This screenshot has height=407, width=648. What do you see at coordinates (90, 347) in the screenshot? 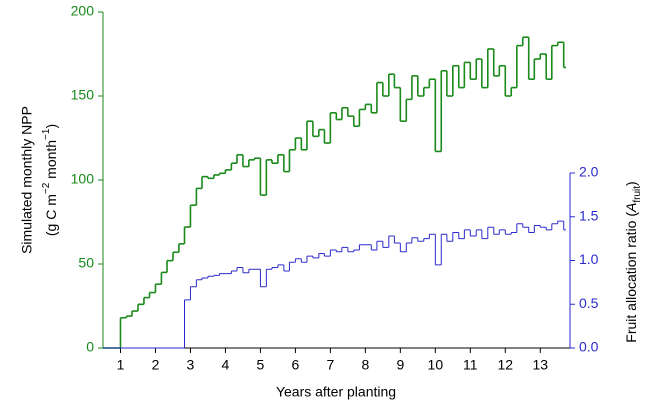
I see `y-tick-label: 0` at bounding box center [90, 347].